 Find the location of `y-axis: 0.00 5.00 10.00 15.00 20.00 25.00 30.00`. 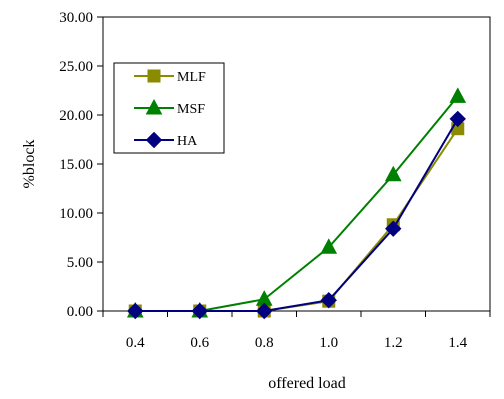

y-axis: 0.00 5.00 10.00 15.00 20.00 25.00 30.00 is located at coordinates (81, 165).